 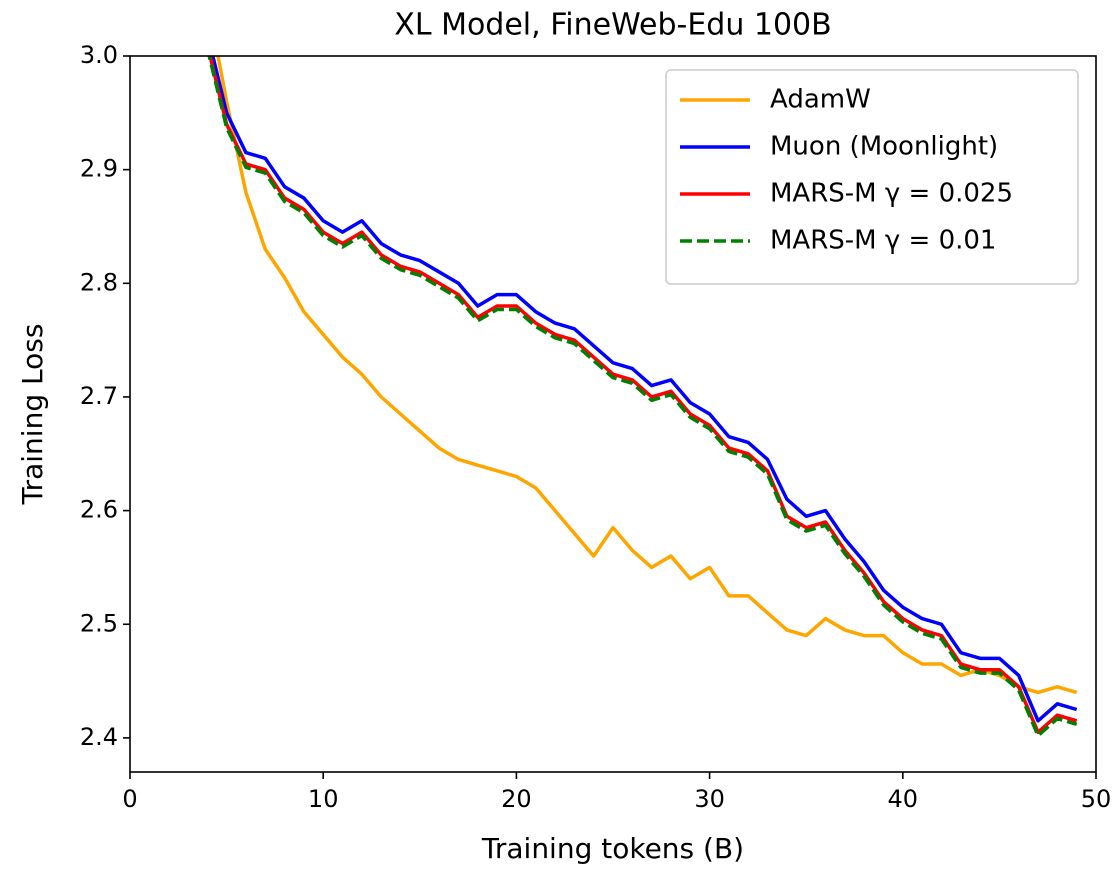 I want to click on y-tick-label: 2.9, so click(x=99, y=169).